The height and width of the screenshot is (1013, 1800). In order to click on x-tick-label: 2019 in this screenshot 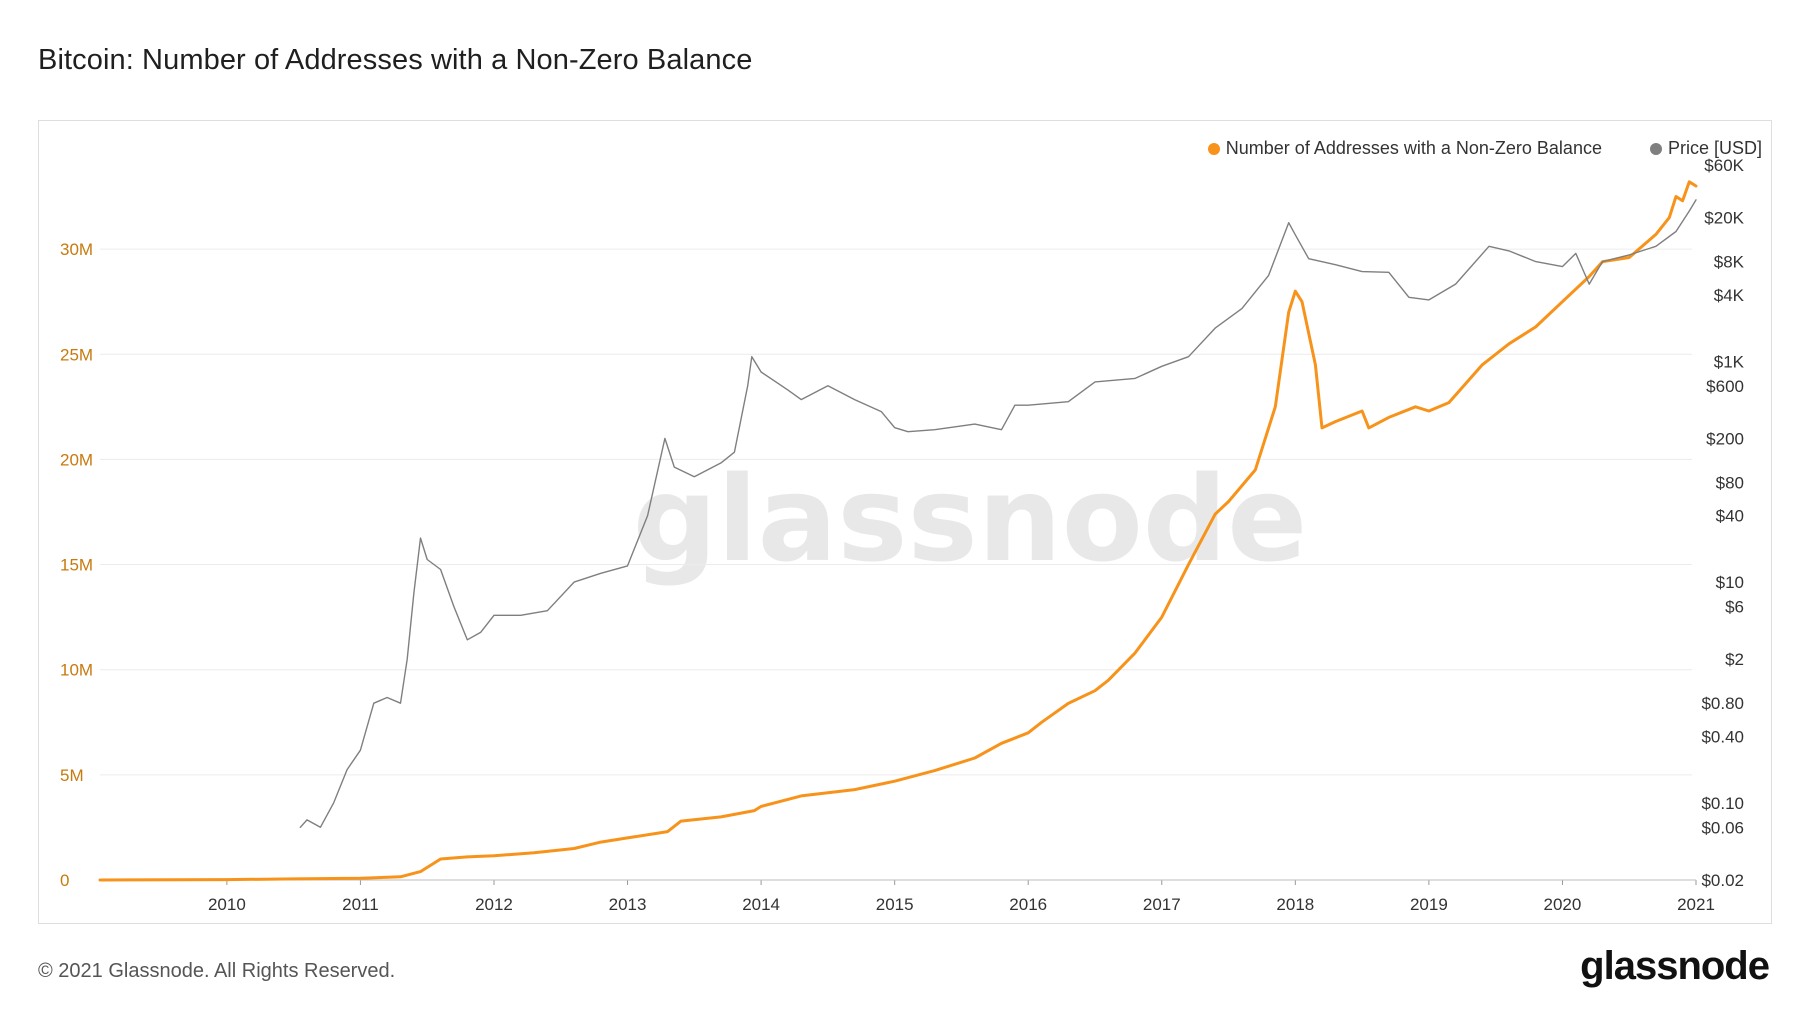, I will do `click(1429, 904)`.